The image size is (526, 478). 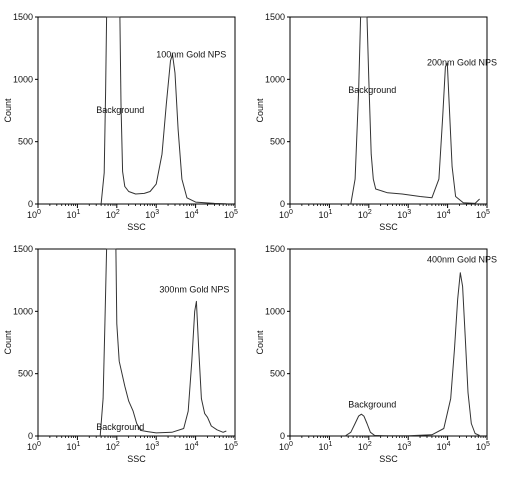 What do you see at coordinates (194, 290) in the screenshot?
I see `annotation-label: 300nm Gold NPS` at bounding box center [194, 290].